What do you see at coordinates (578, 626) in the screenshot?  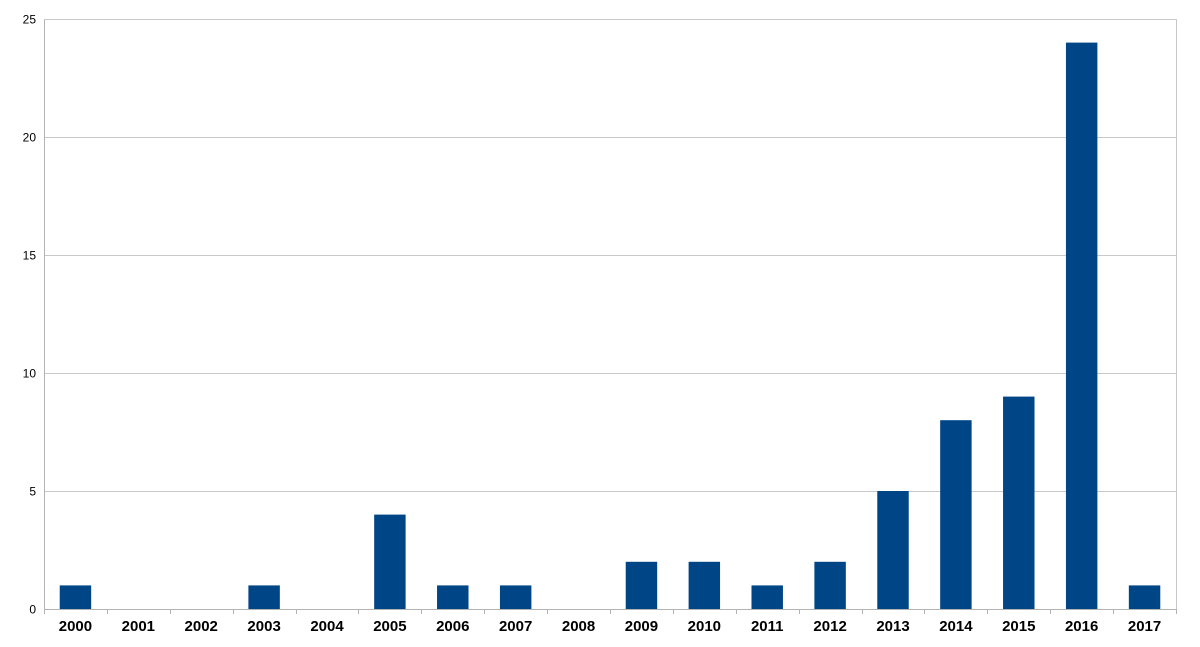 I see `x-tick-label-2008: 2008` at bounding box center [578, 626].